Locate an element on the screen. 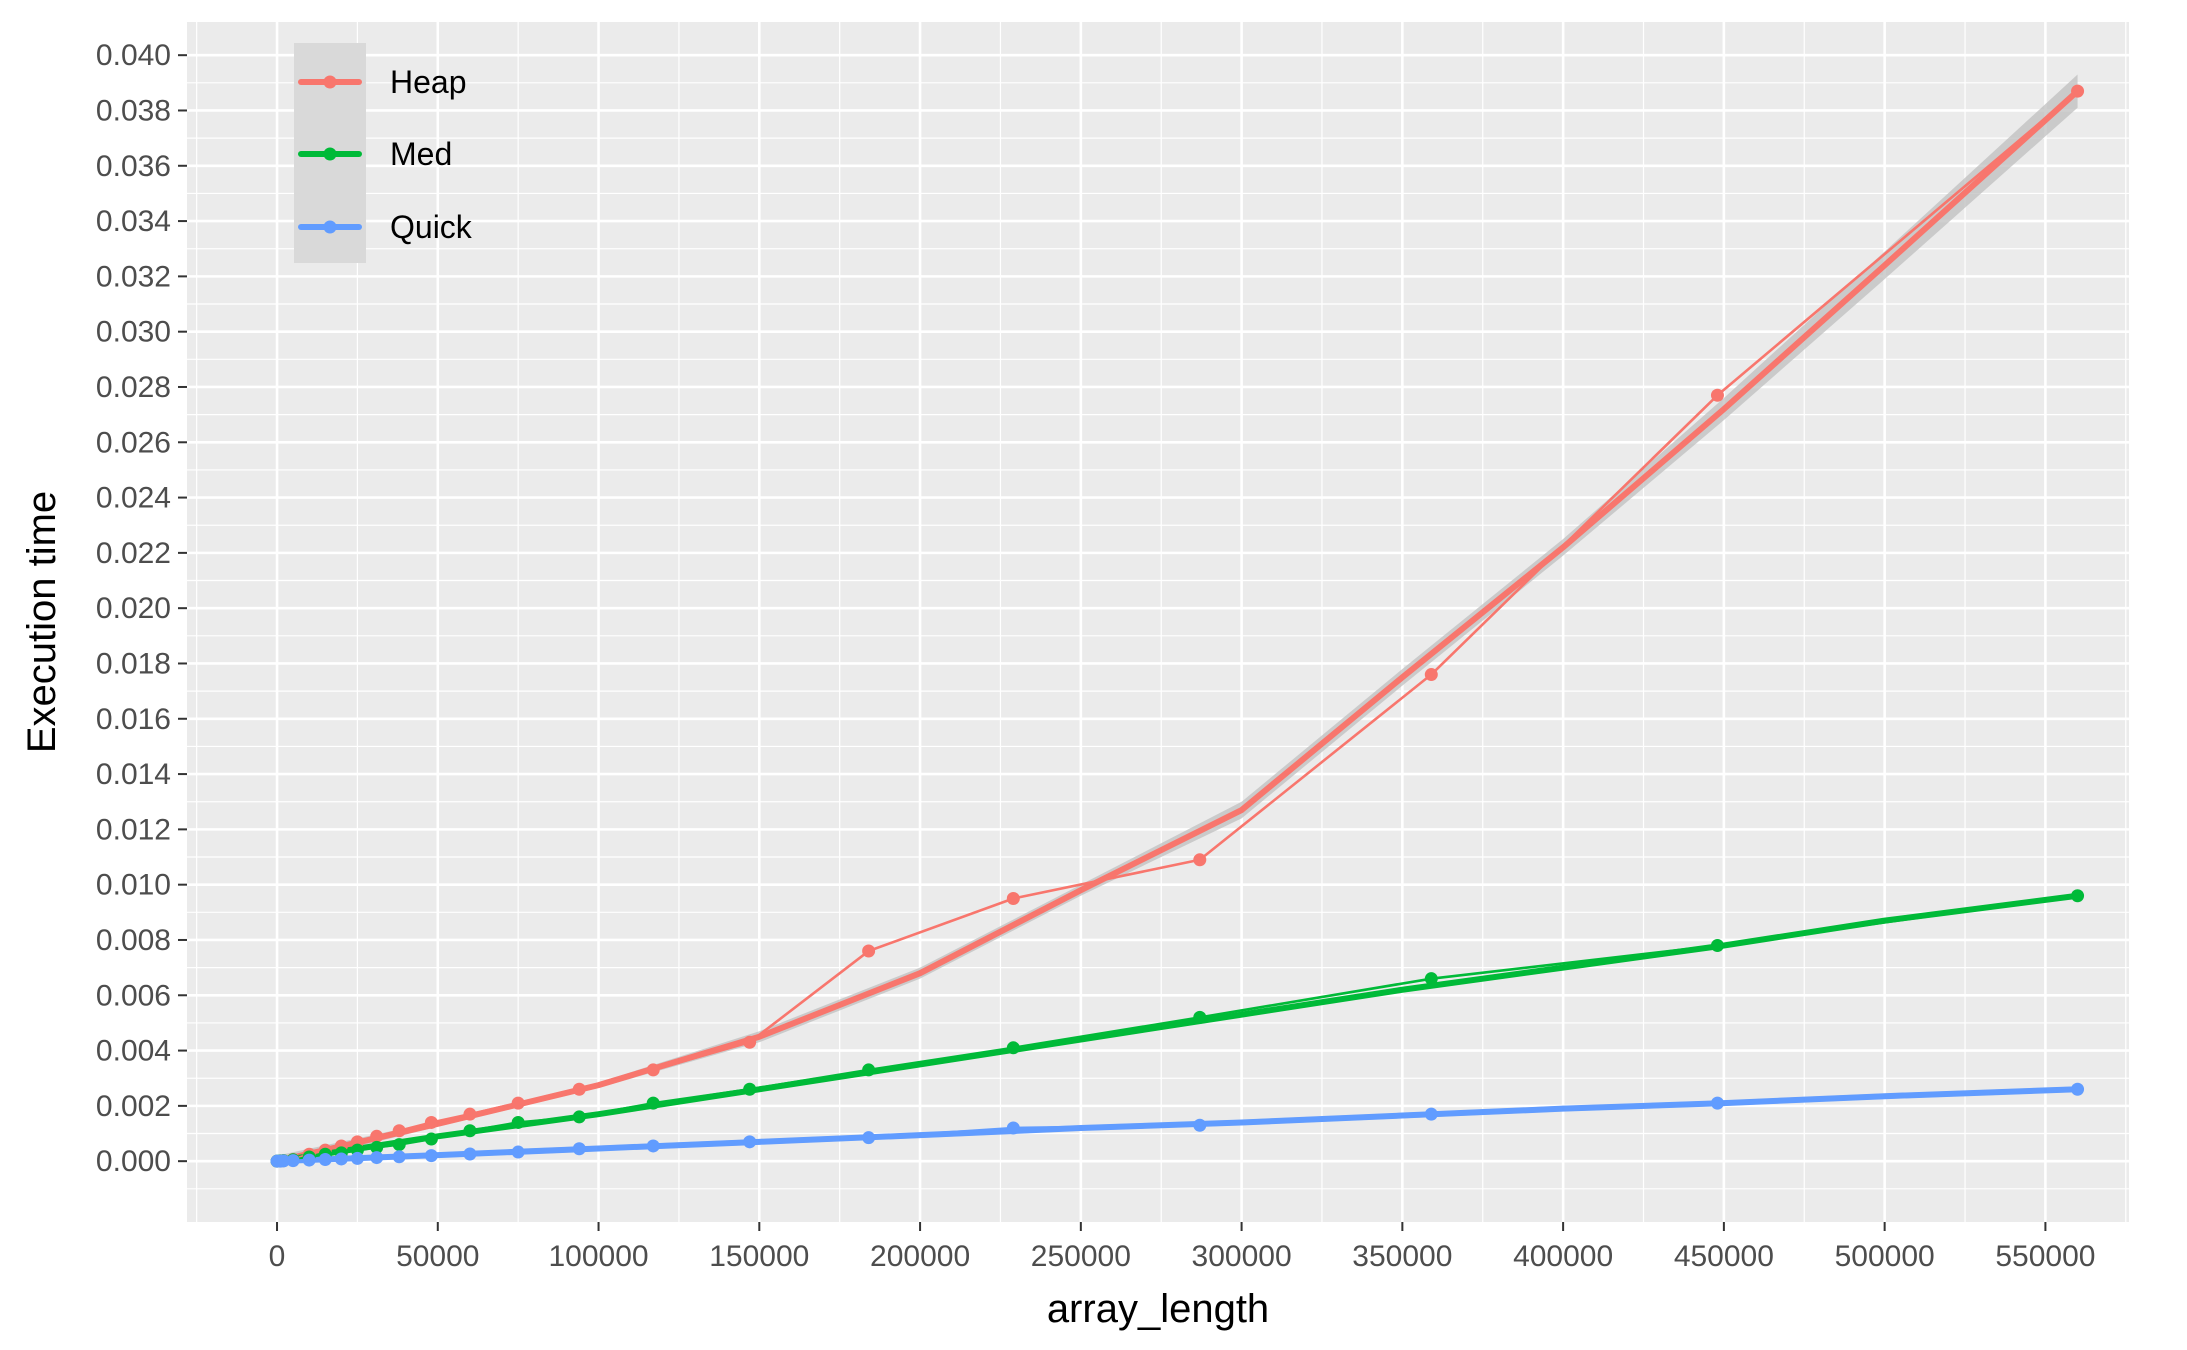  legend-label-med: Med is located at coordinates (421, 154).